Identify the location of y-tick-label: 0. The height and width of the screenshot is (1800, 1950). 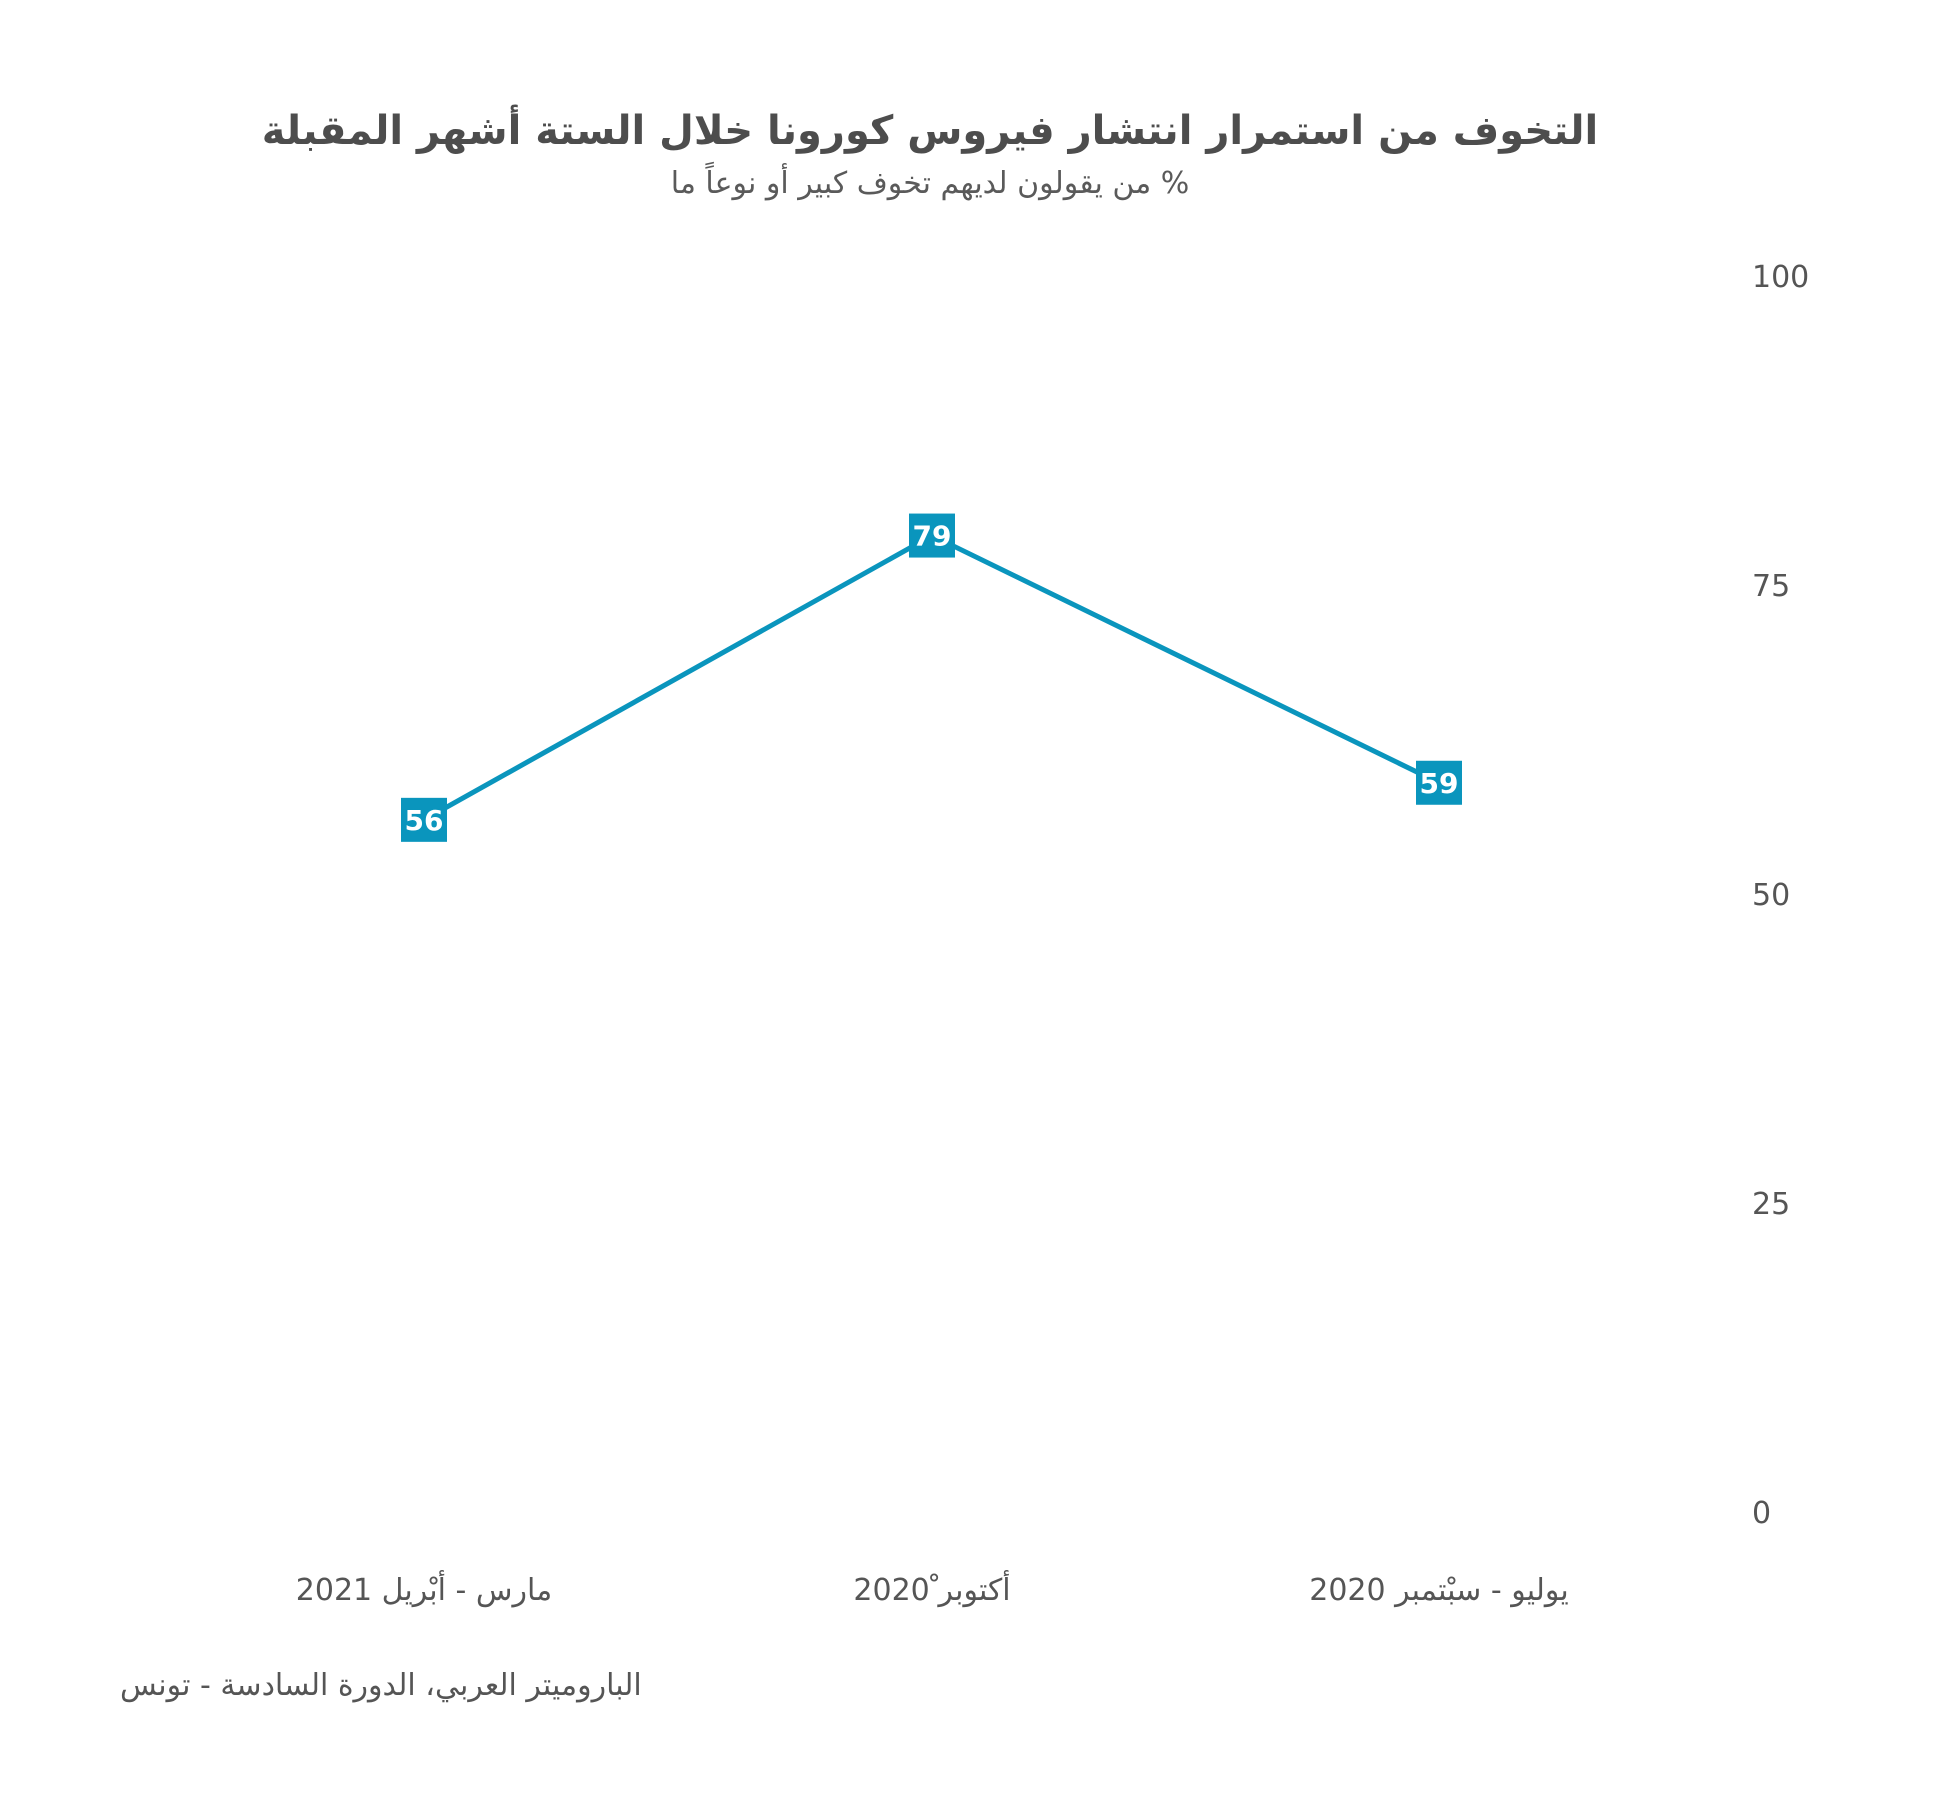
(1761, 1513).